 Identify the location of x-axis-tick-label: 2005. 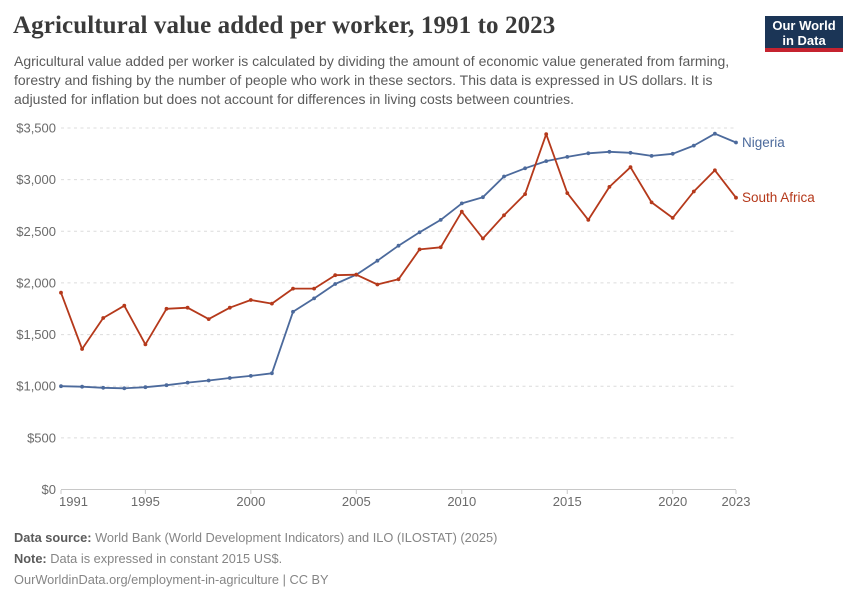
(356, 501).